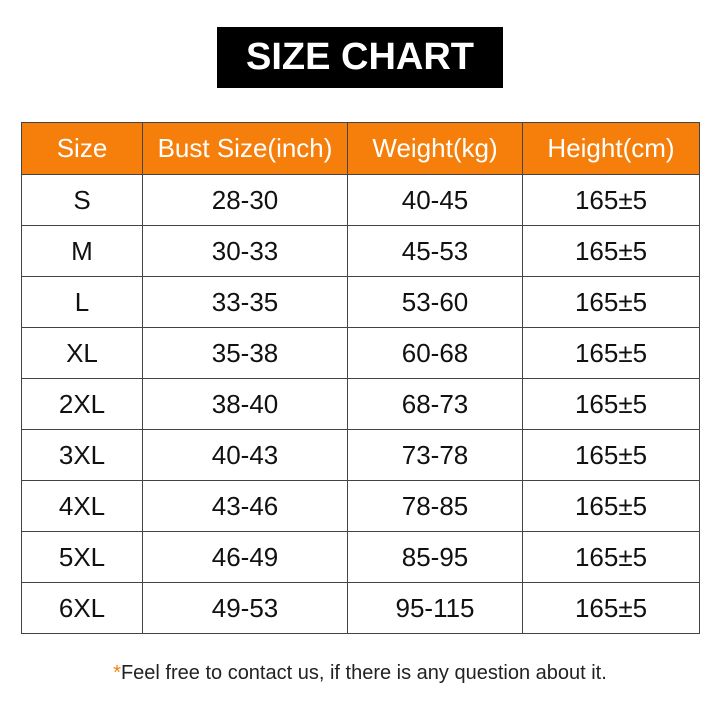  Describe the element at coordinates (245, 506) in the screenshot. I see `cell-bust: 43-46` at that location.